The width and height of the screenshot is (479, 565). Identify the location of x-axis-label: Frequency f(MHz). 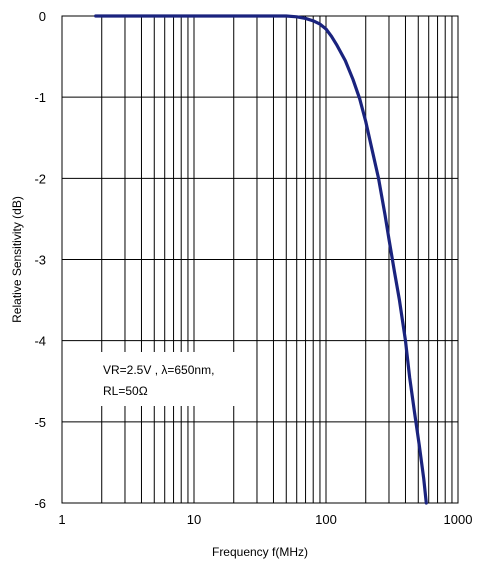
(260, 552).